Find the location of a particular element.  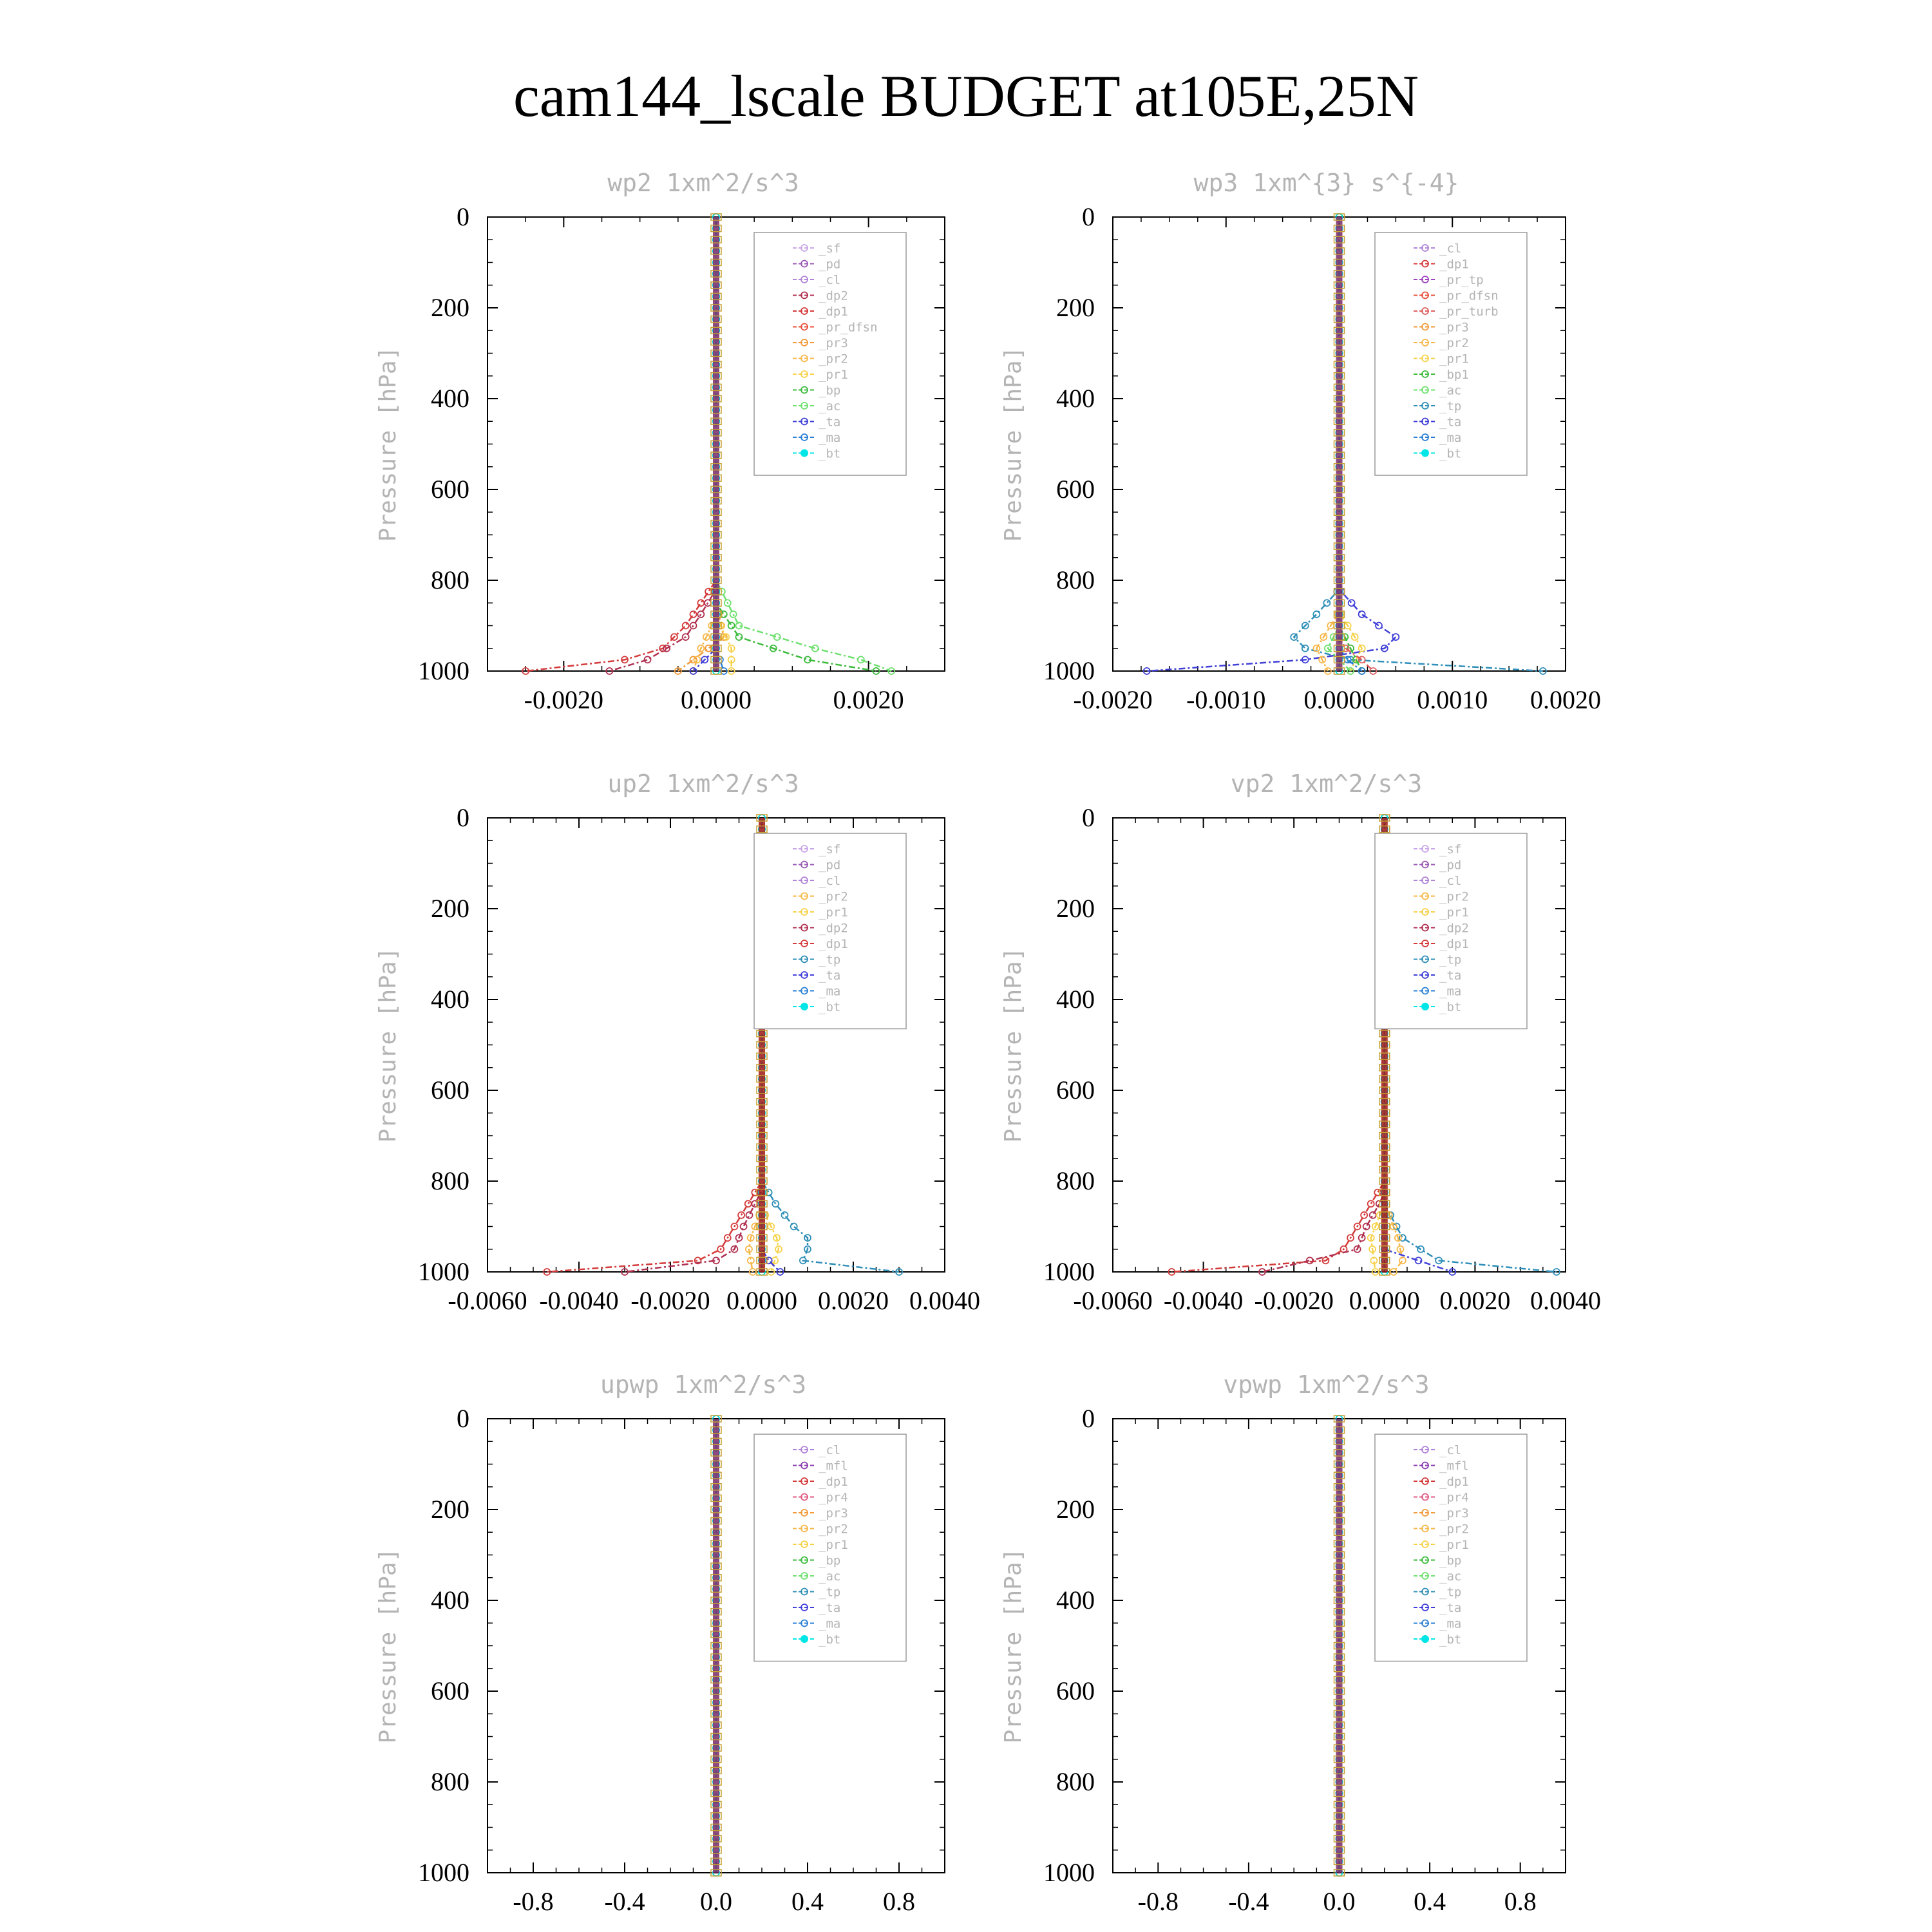

y-tick-label: 1000 is located at coordinates (444, 670).